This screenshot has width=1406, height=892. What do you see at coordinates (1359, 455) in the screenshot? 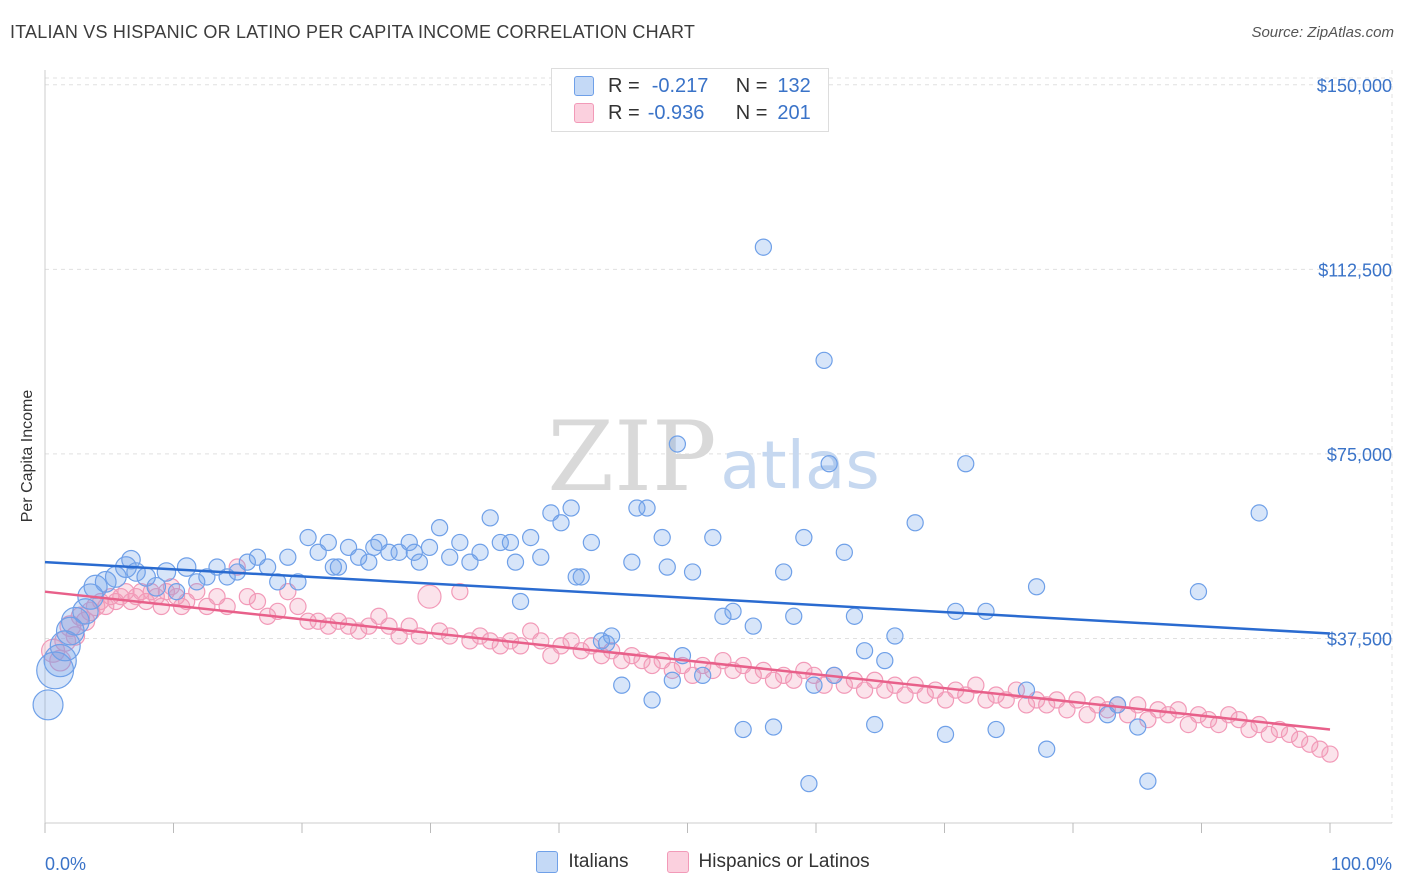
I see `y-tick-label: $75,000` at bounding box center [1359, 455].